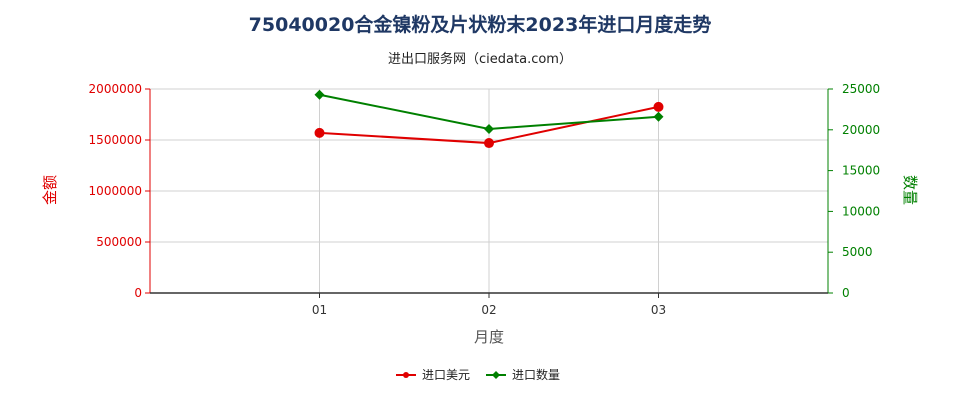  I want to click on y-left-tick-label: 0, so click(138, 293).